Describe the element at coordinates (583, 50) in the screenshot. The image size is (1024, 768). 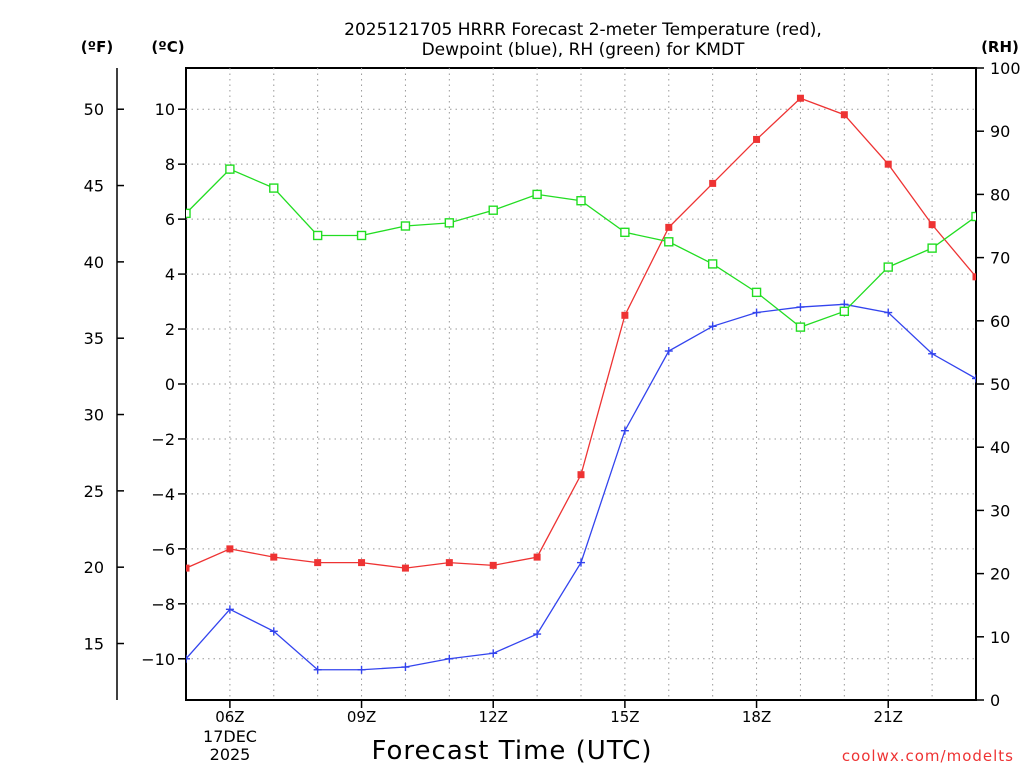
I see `chart-title-line2: Dewpoint (blue), RH (green) for KMDT` at that location.